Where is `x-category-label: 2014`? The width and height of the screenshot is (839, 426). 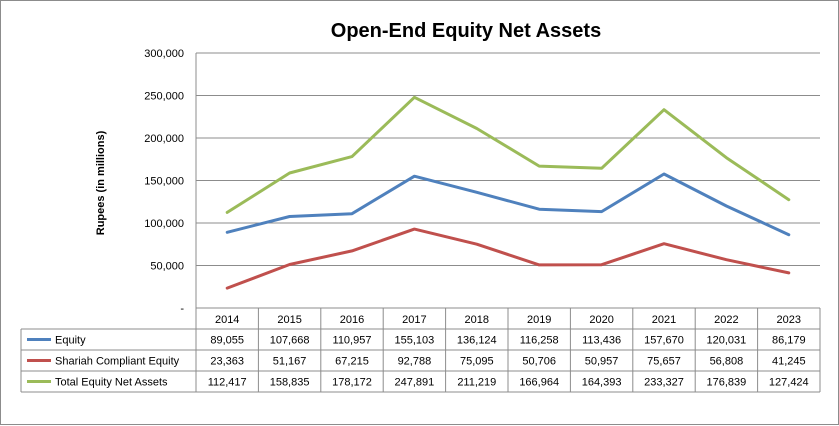
x-category-label: 2014 is located at coordinates (227, 320).